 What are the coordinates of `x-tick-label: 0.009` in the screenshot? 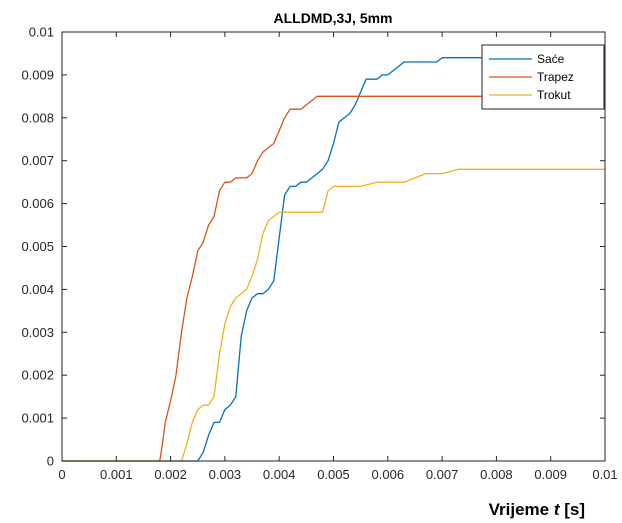 It's located at (550, 474).